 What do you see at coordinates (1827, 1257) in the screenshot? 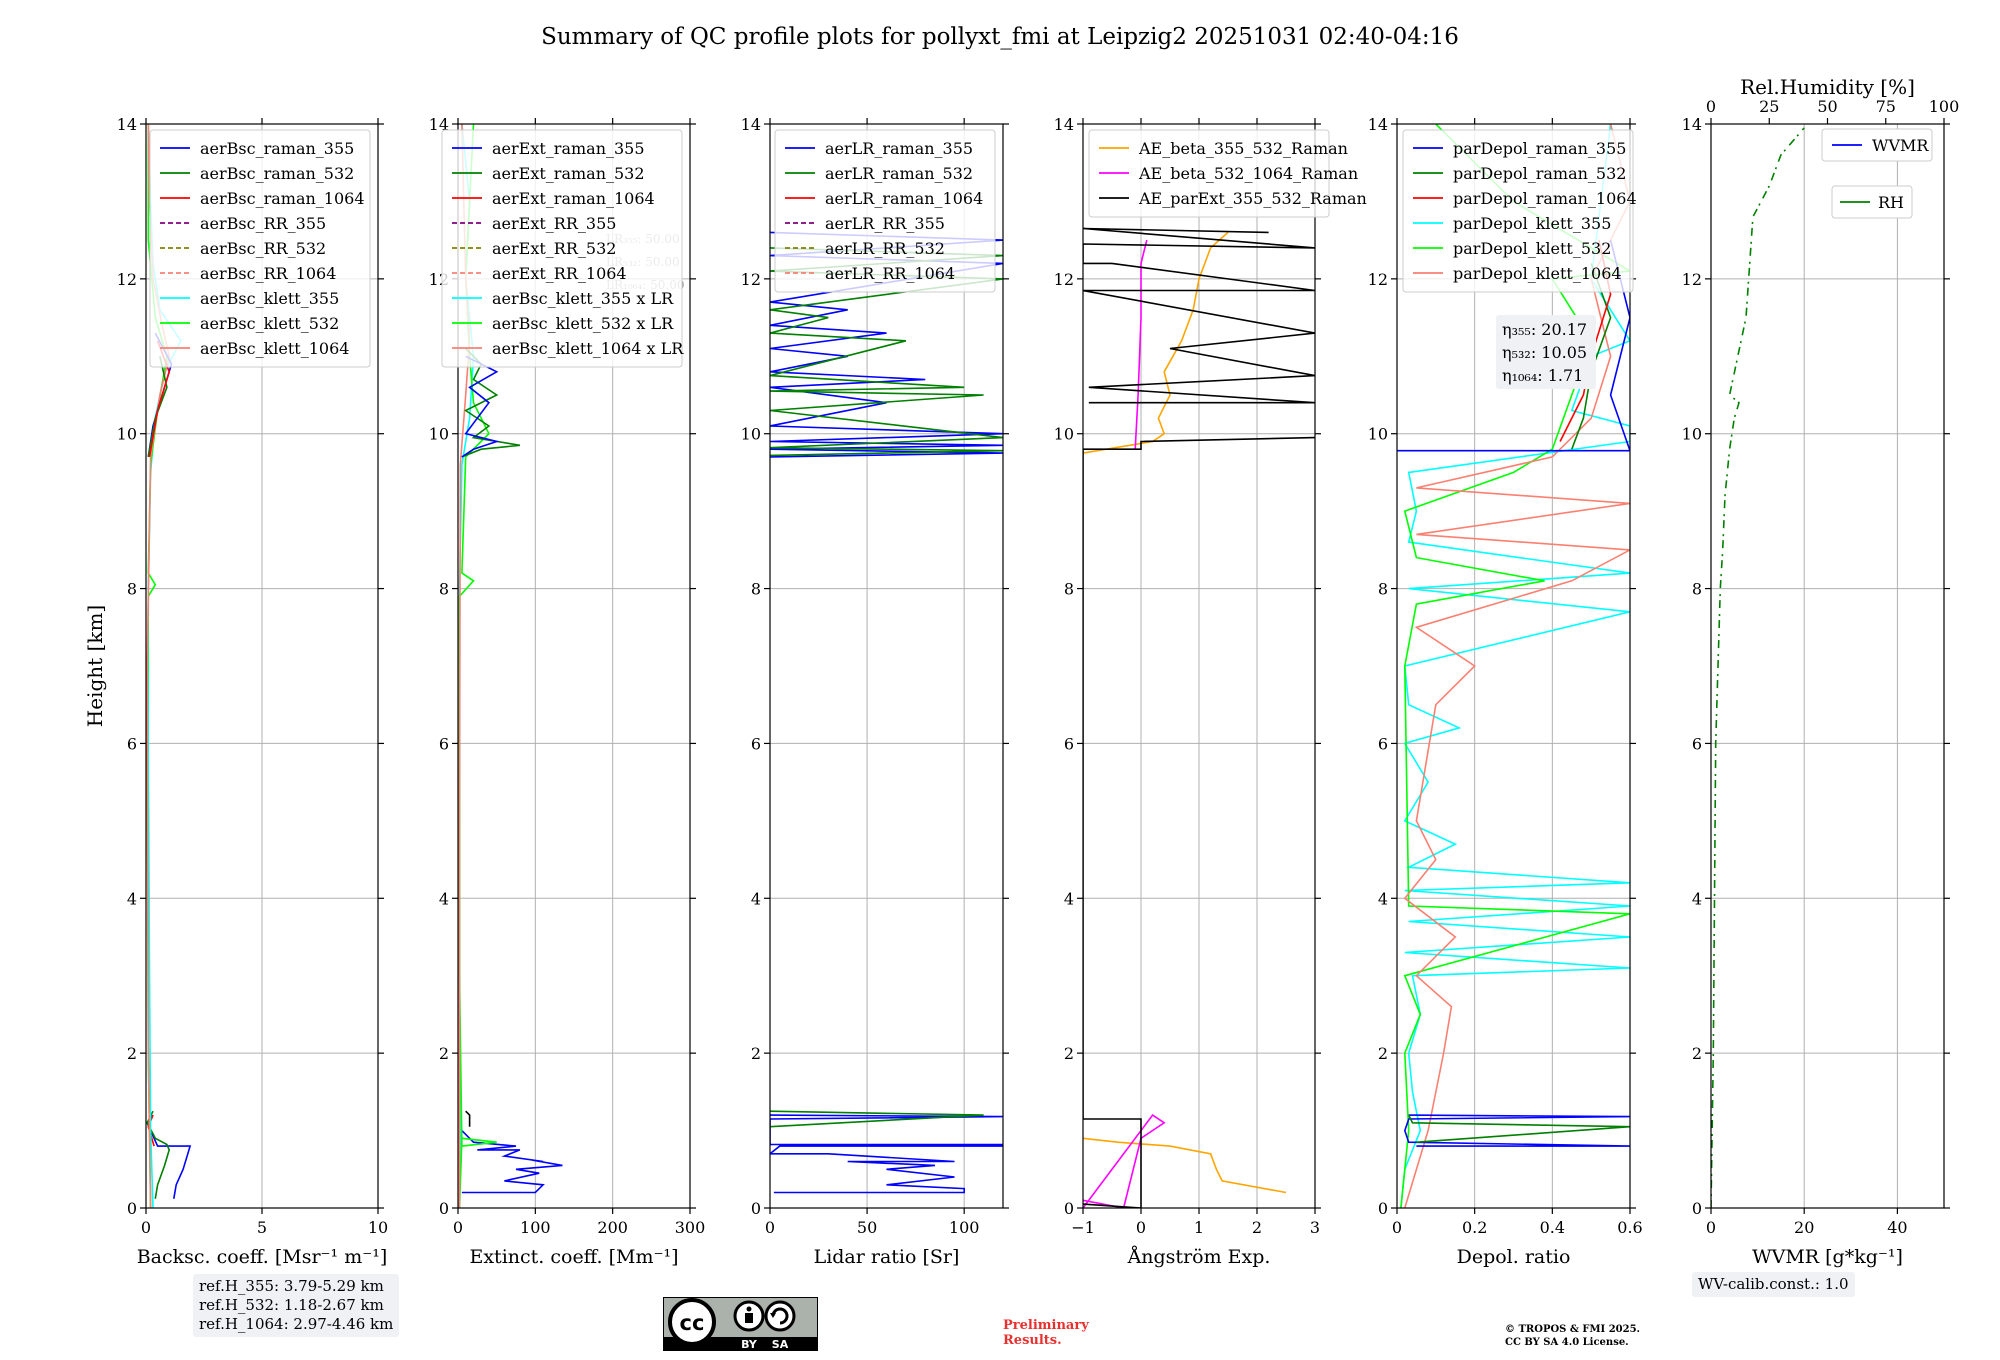
I see `x-axis-label: WVMR [g*kg⁻¹]` at bounding box center [1827, 1257].